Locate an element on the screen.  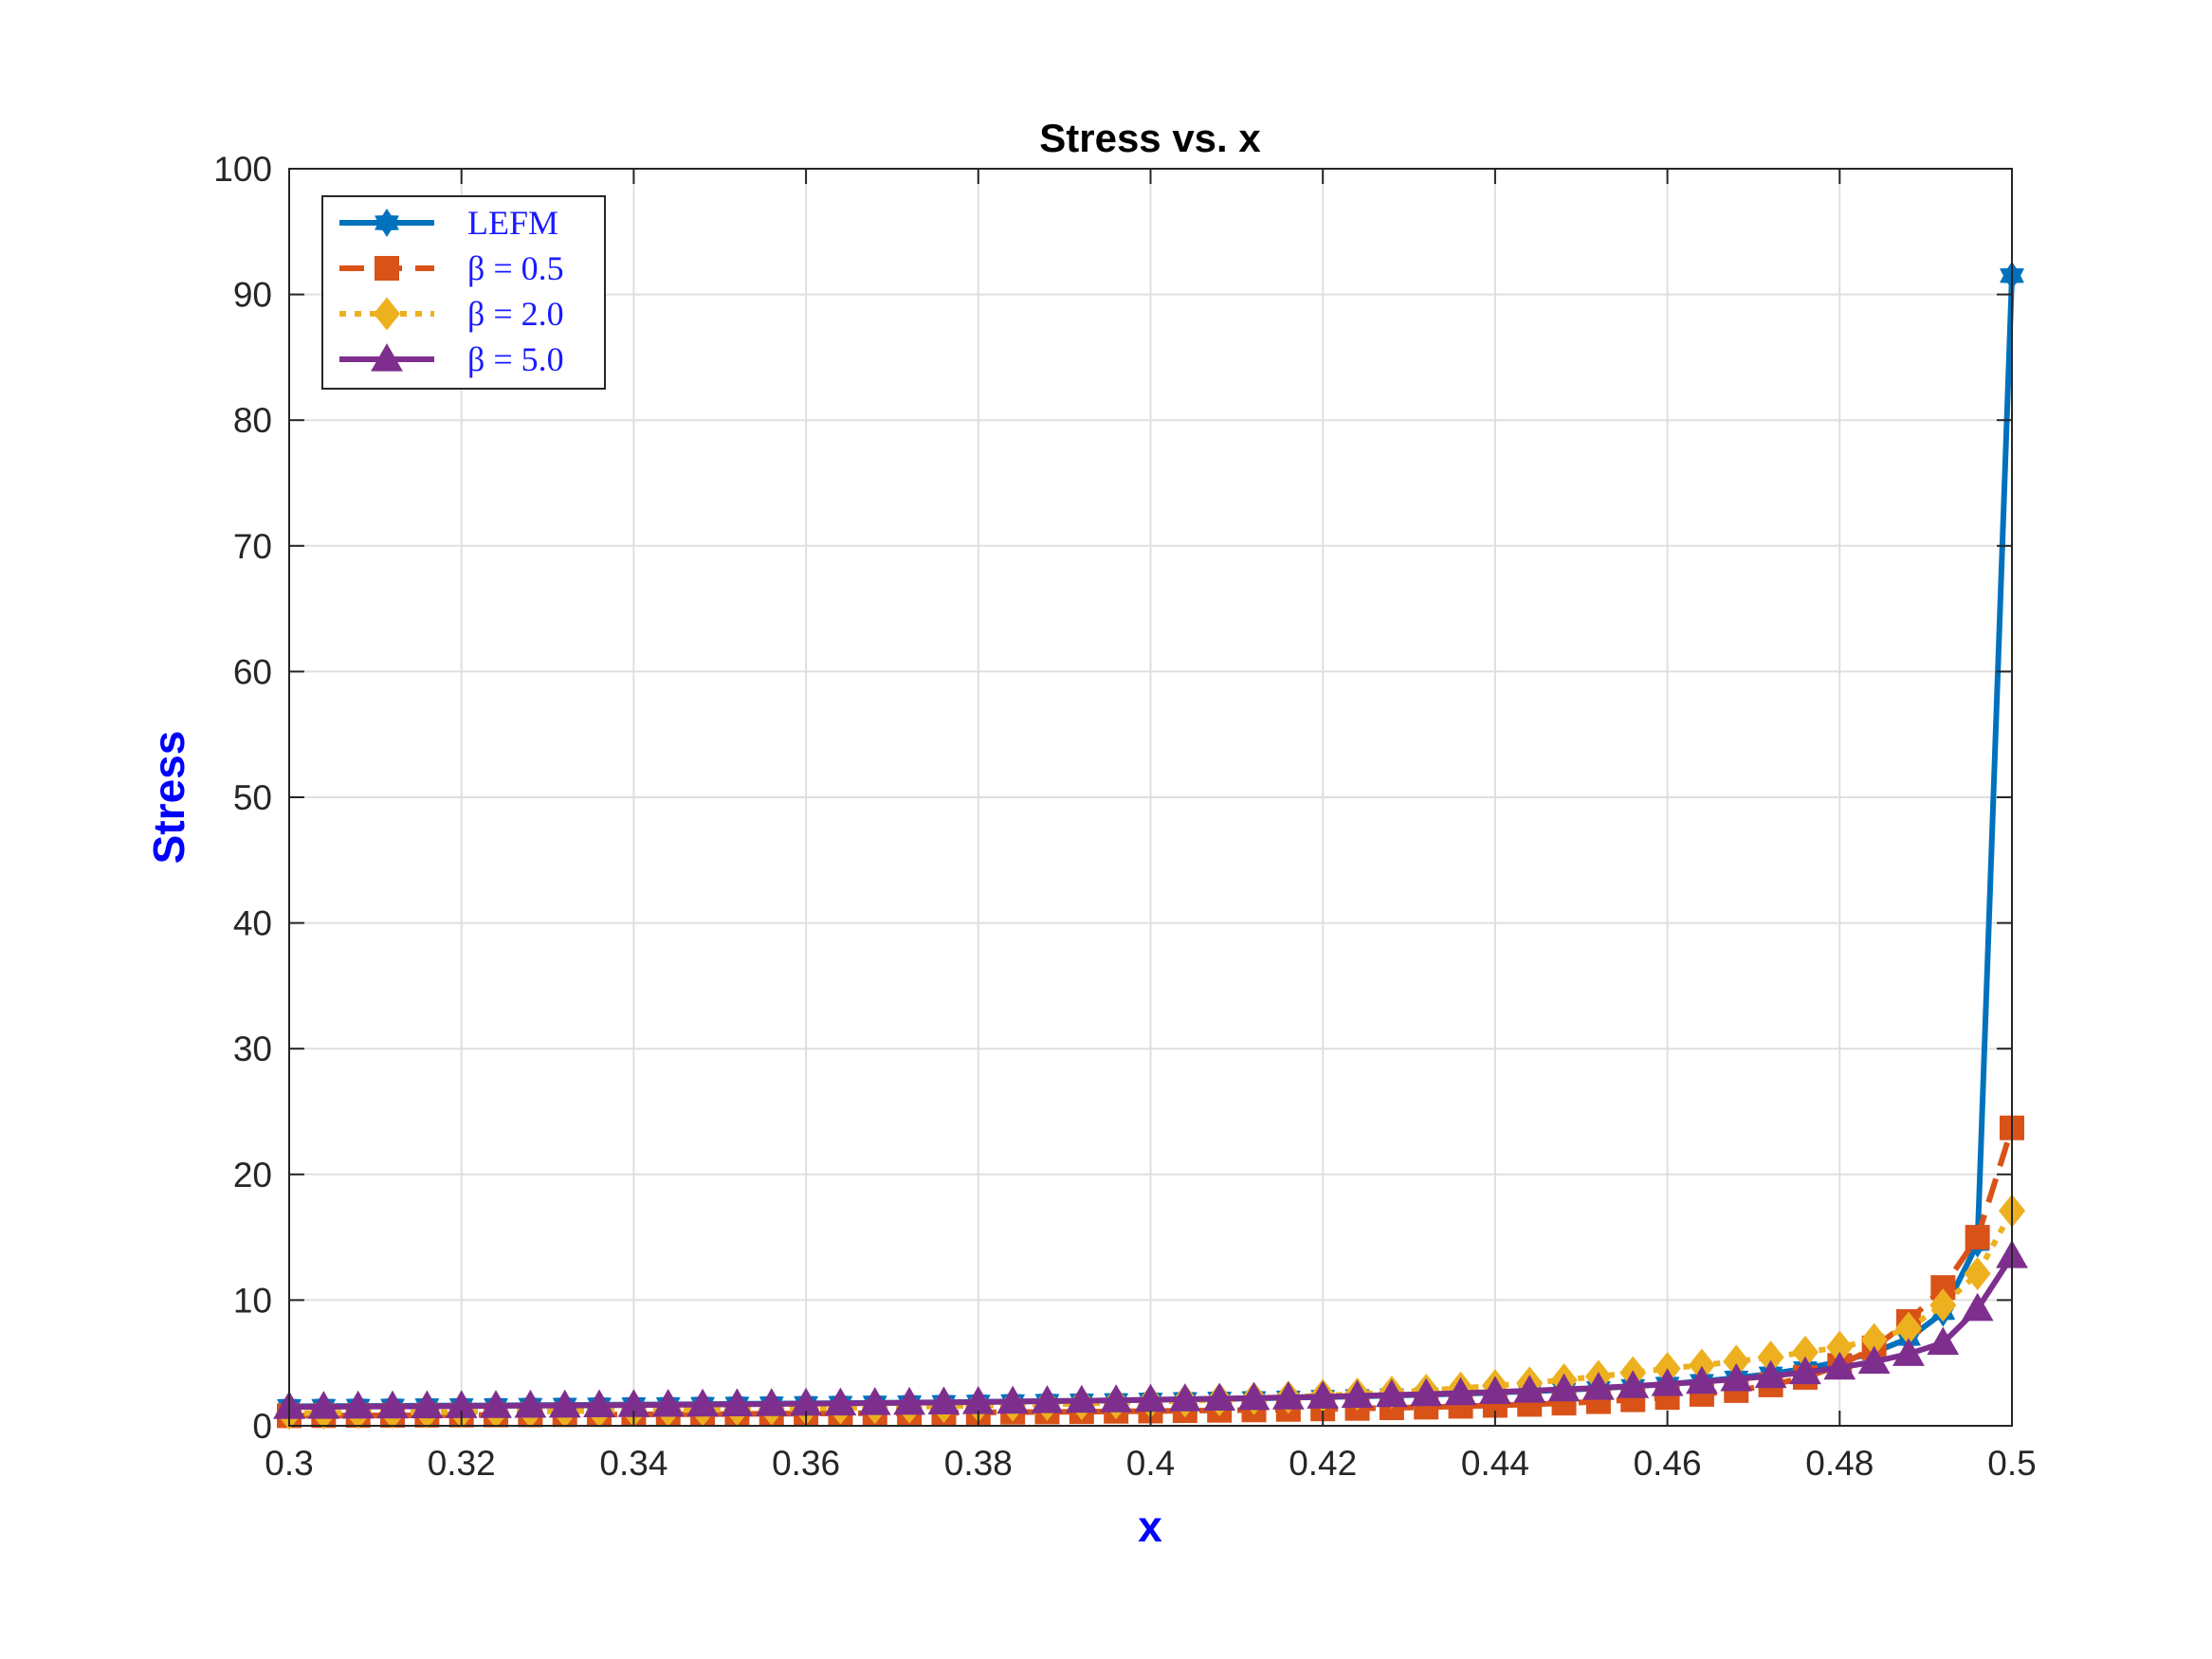
x-tick-label: 0.44 is located at coordinates (1495, 1463).